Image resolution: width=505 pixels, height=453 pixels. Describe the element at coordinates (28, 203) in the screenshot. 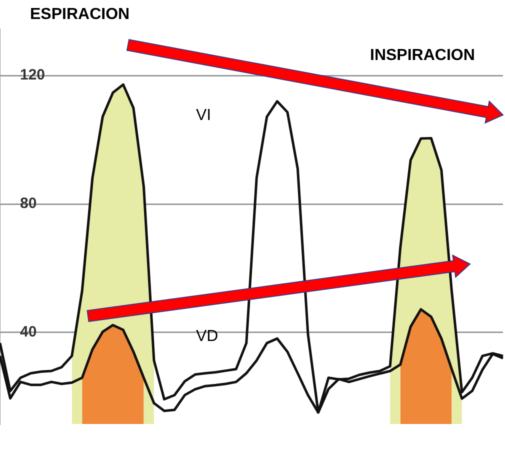

I see `y-tick-label: 80` at that location.